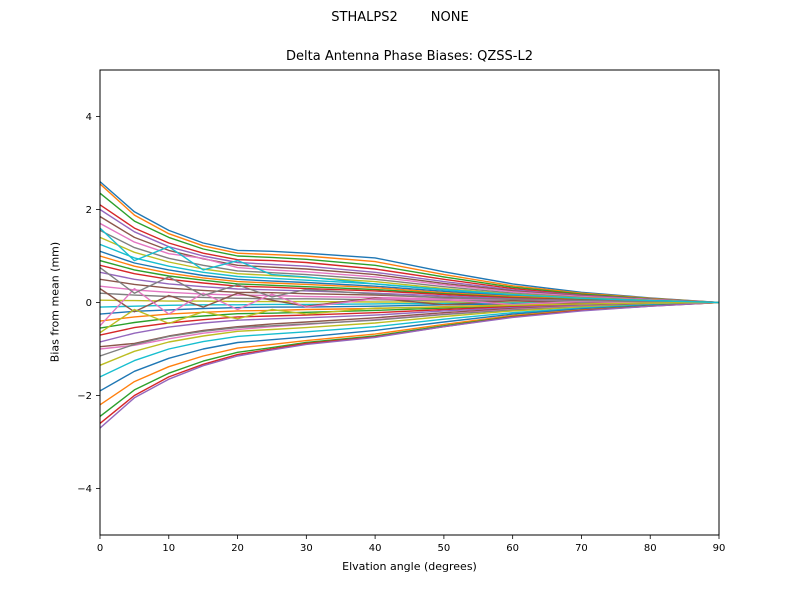 This screenshot has width=800, height=600. What do you see at coordinates (400, 17) in the screenshot?
I see `figure-suptitle: STHALPS2 NONE` at bounding box center [400, 17].